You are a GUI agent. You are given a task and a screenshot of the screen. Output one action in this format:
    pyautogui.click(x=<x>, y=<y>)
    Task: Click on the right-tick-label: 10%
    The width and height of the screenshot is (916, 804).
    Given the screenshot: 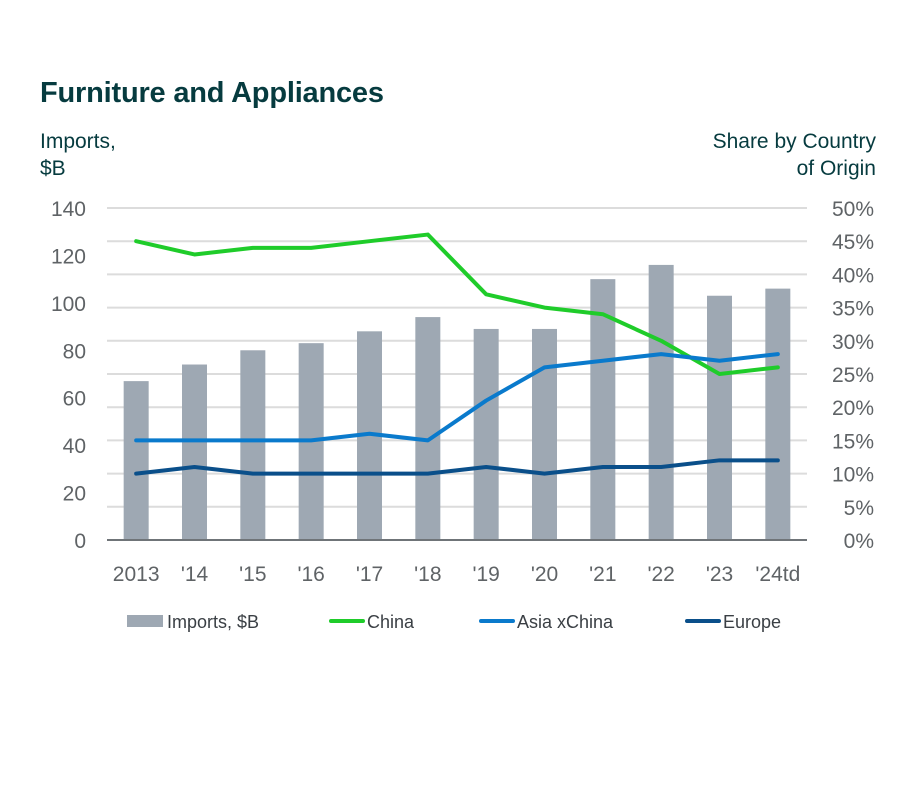 What is the action you would take?
    pyautogui.click(x=853, y=475)
    